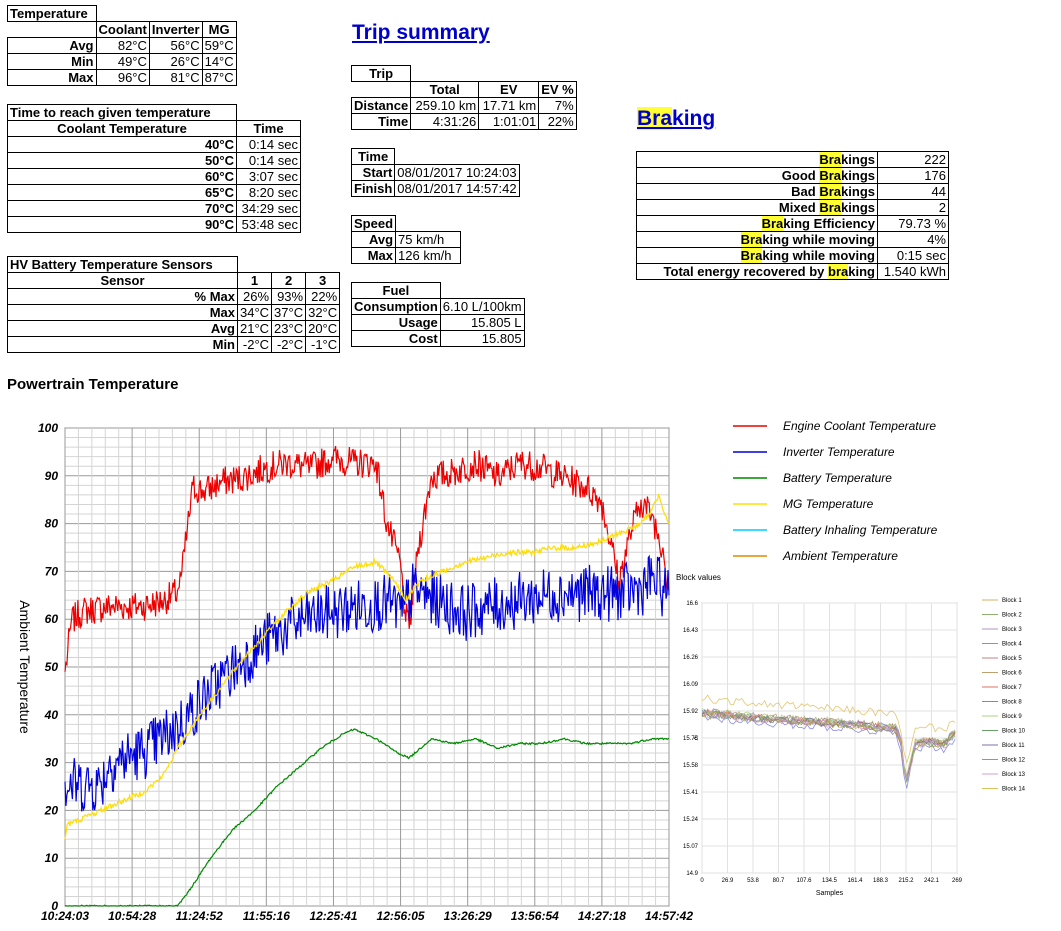 This screenshot has height=931, width=1061. Describe the element at coordinates (1012, 601) in the screenshot. I see `block-legend-label: Block 1` at that location.